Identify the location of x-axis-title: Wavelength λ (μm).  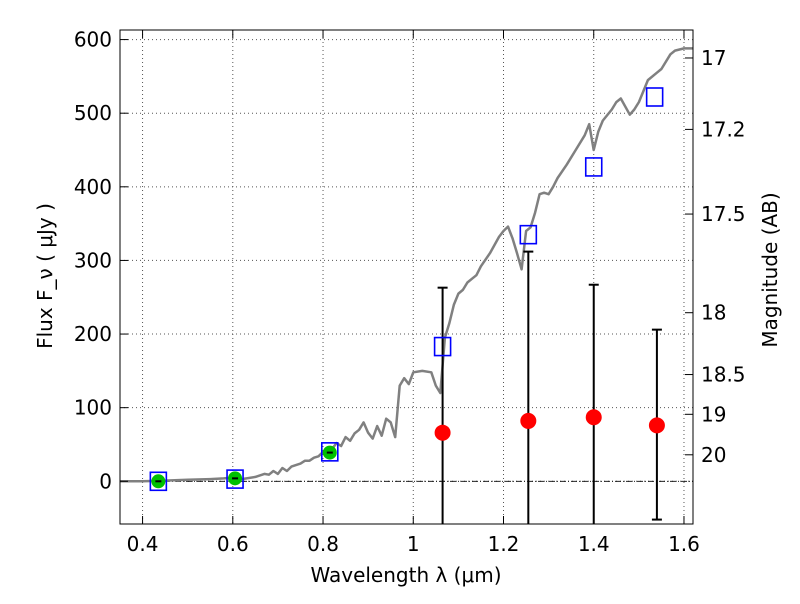
(405, 575).